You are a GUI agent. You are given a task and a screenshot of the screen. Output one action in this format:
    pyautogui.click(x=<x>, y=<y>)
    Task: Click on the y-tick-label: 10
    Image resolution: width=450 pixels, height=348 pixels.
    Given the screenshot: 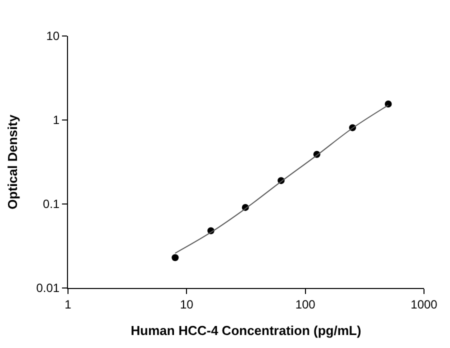 What is the action you would take?
    pyautogui.click(x=53, y=36)
    